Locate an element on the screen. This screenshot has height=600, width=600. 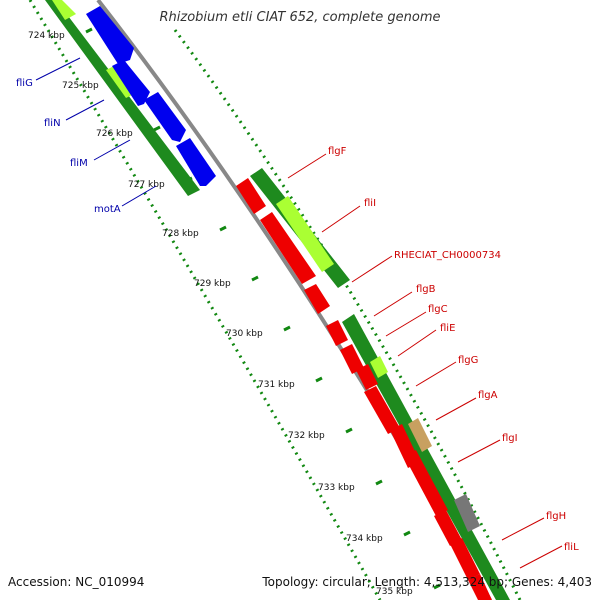
map-title: Rhizobium etli CIAT 652, complete genome is located at coordinates (300, 17).